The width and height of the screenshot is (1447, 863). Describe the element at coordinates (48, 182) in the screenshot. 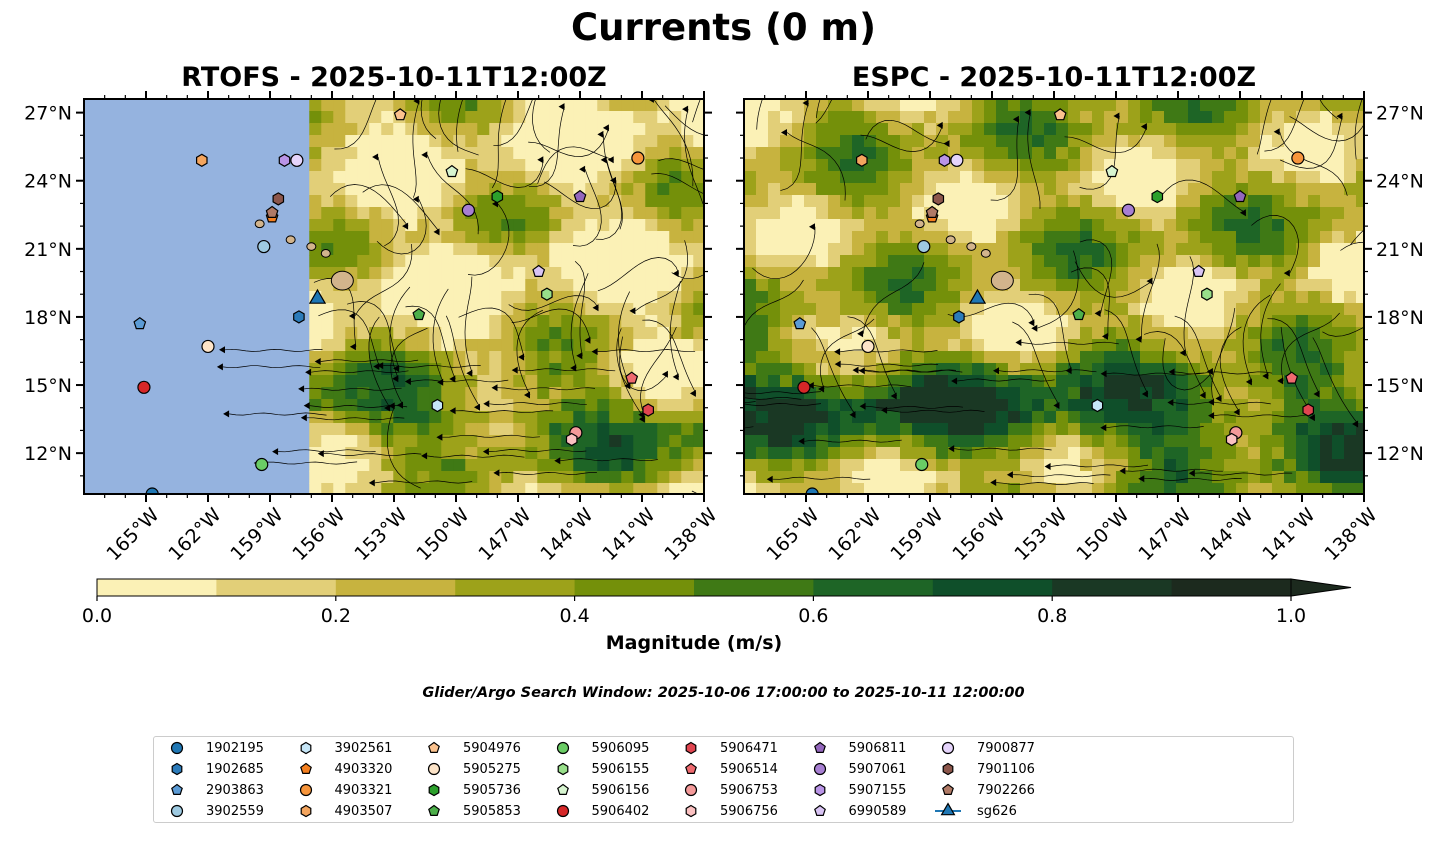

I see `rtofs-lat-tick-label: 24°N` at that location.